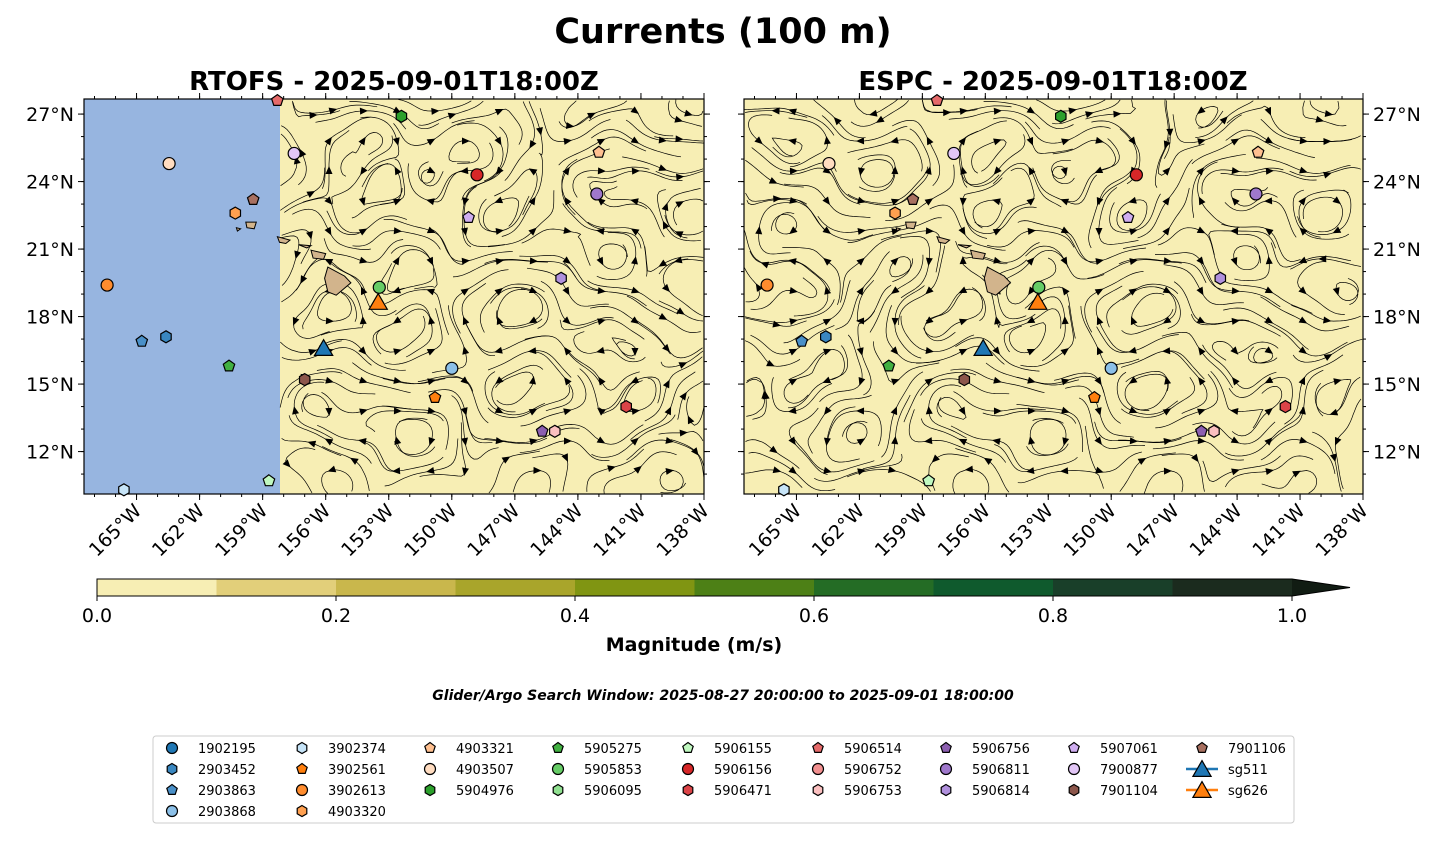 This screenshot has width=1447, height=863. I want to click on legend-label: 5906156, so click(743, 770).